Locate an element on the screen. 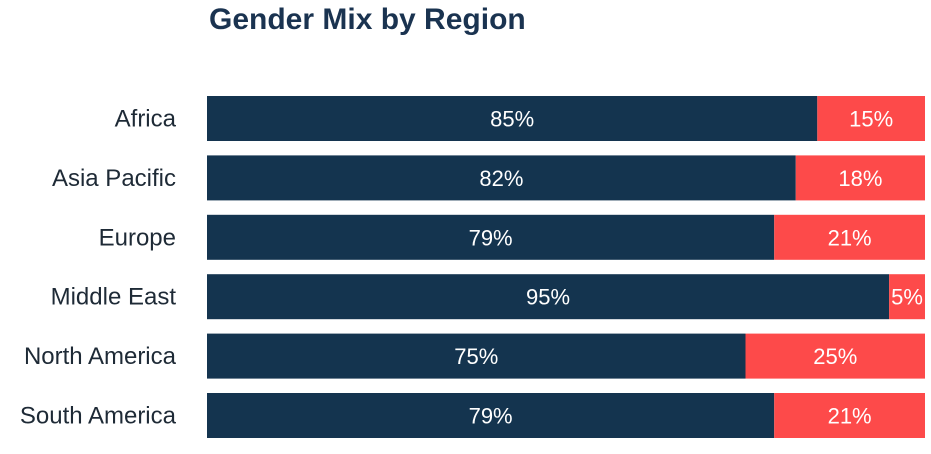  data-label-africa-2: 15% is located at coordinates (871, 119).